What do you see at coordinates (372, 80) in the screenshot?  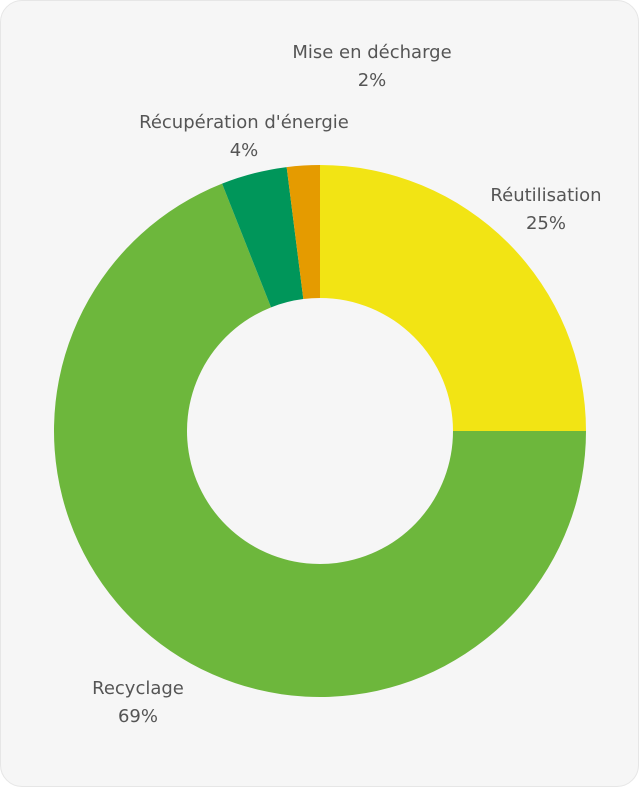 I see `value-label: 2%` at bounding box center [372, 80].